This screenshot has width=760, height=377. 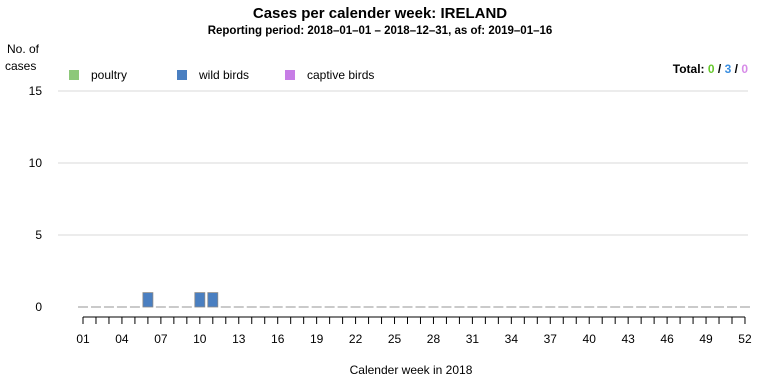 What do you see at coordinates (38, 235) in the screenshot?
I see `y-tick-label-5: 5` at bounding box center [38, 235].